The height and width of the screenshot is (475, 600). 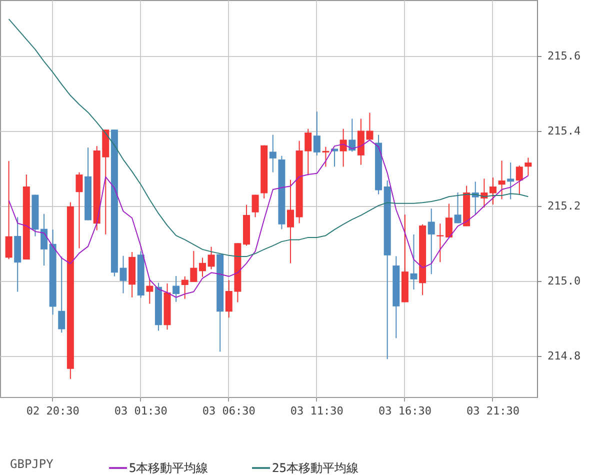 What do you see at coordinates (493, 411) in the screenshot?
I see `x-tick-label: 03 21:30` at bounding box center [493, 411].